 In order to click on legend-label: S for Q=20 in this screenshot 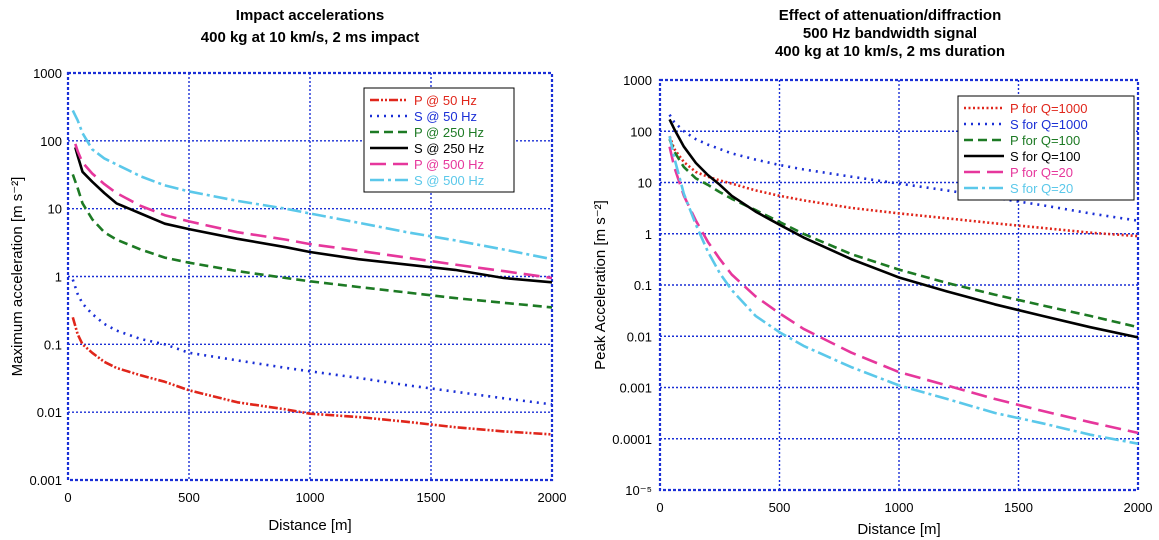, I will do `click(1041, 188)`.